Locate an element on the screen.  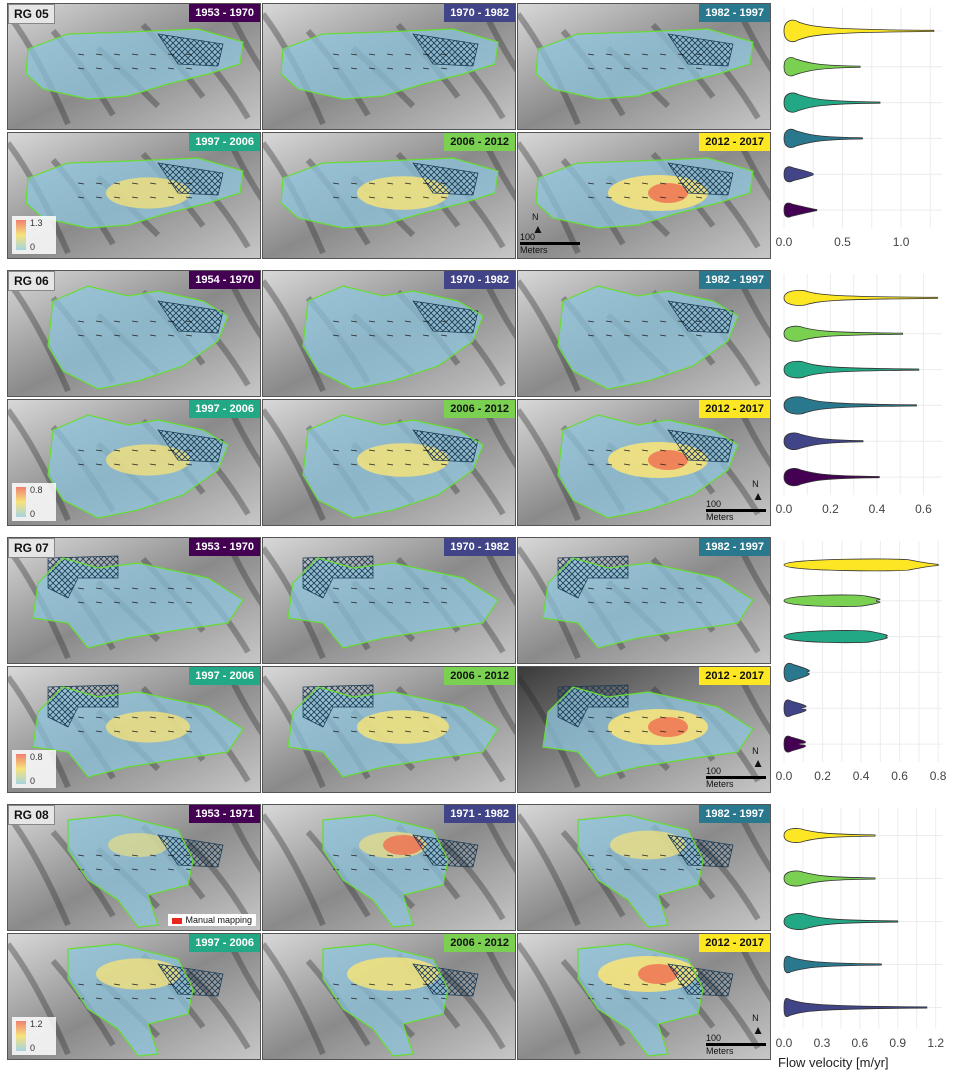
x-tick-label: 0.0 is located at coordinates (784, 509).